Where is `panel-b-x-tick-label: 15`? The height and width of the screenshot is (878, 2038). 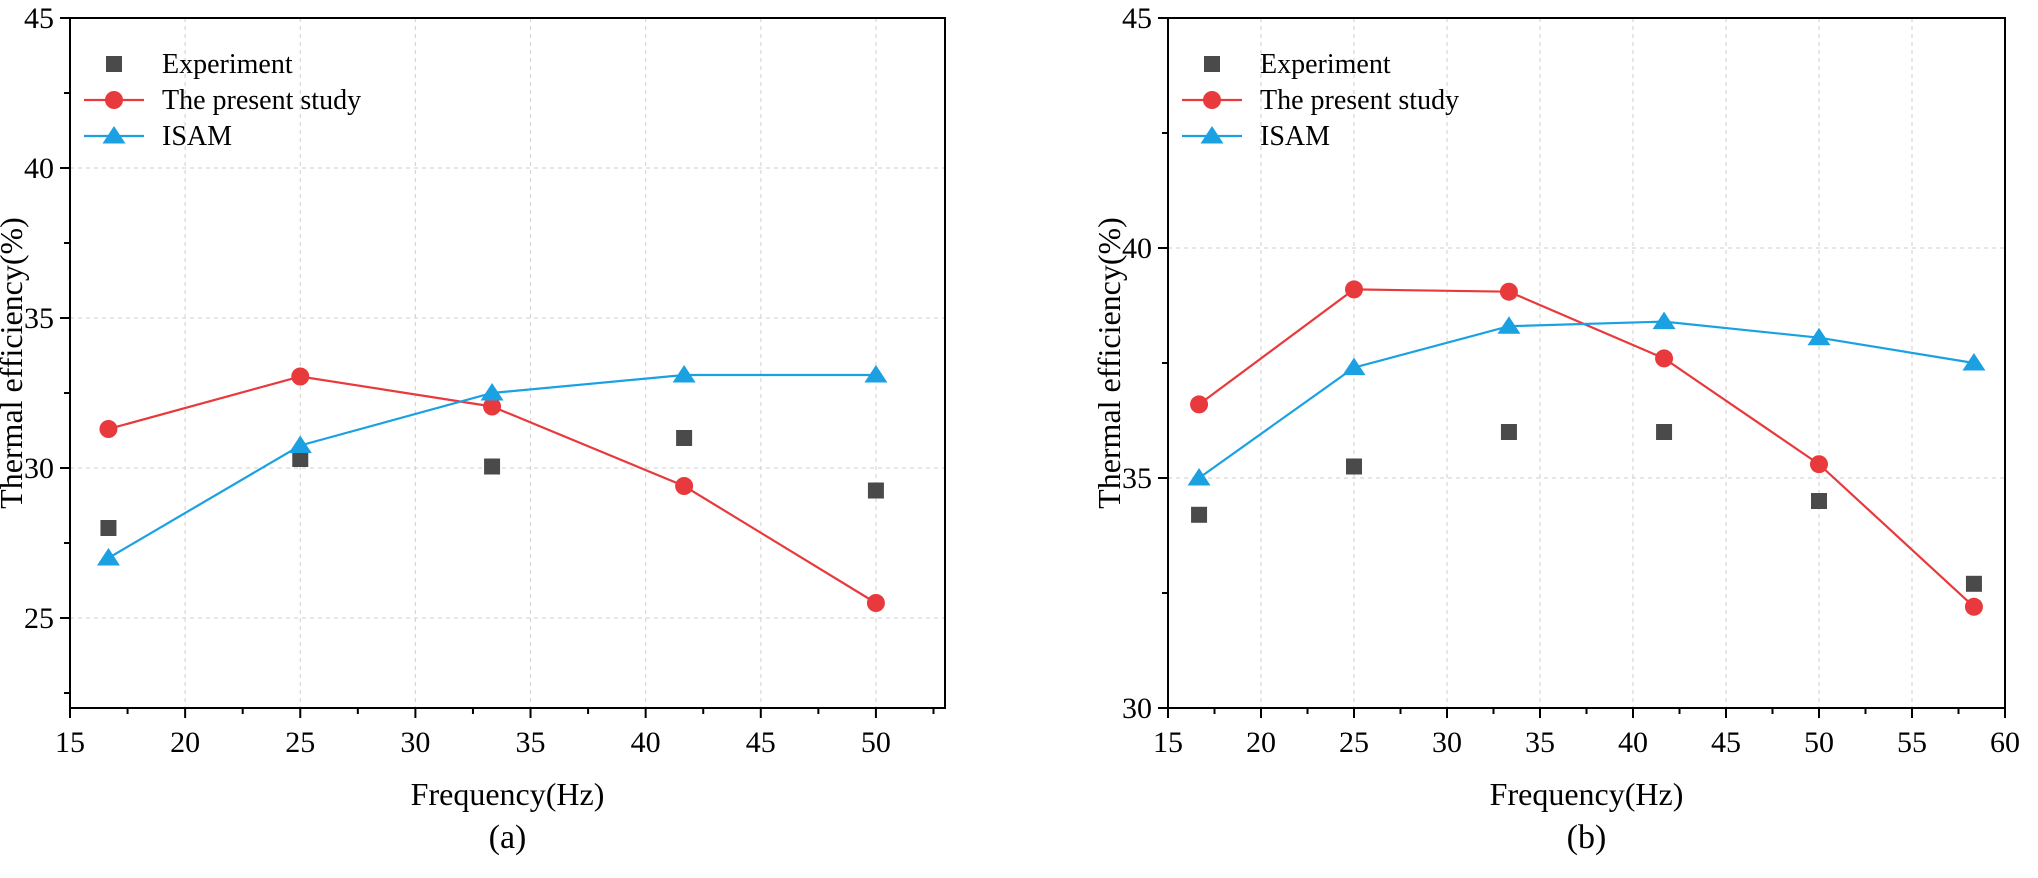 panel-b-x-tick-label: 15 is located at coordinates (1168, 742).